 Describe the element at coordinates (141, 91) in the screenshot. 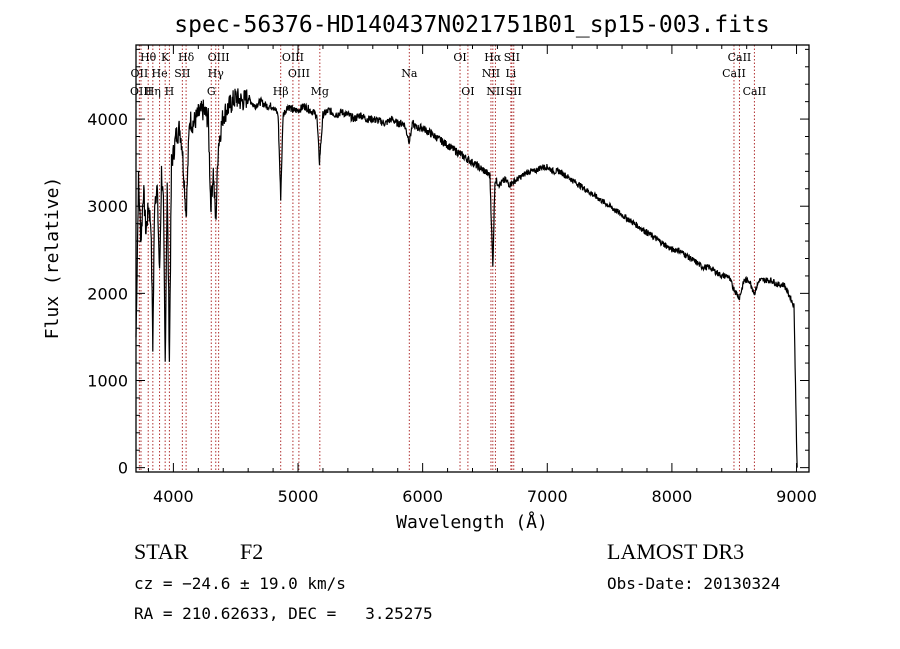

I see `line-label-3740: OIII` at that location.